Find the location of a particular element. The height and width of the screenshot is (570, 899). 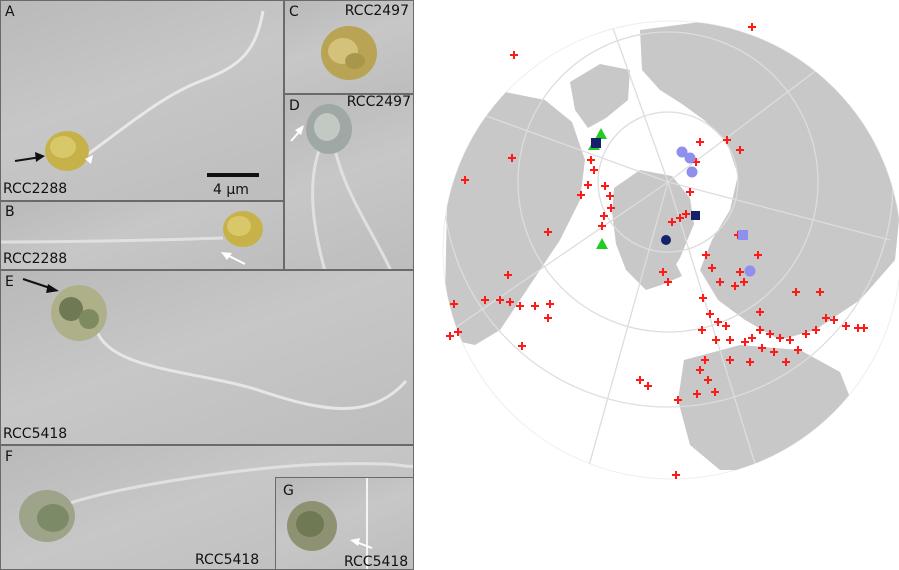

scale-bar-label: 4 µm is located at coordinates (231, 190).